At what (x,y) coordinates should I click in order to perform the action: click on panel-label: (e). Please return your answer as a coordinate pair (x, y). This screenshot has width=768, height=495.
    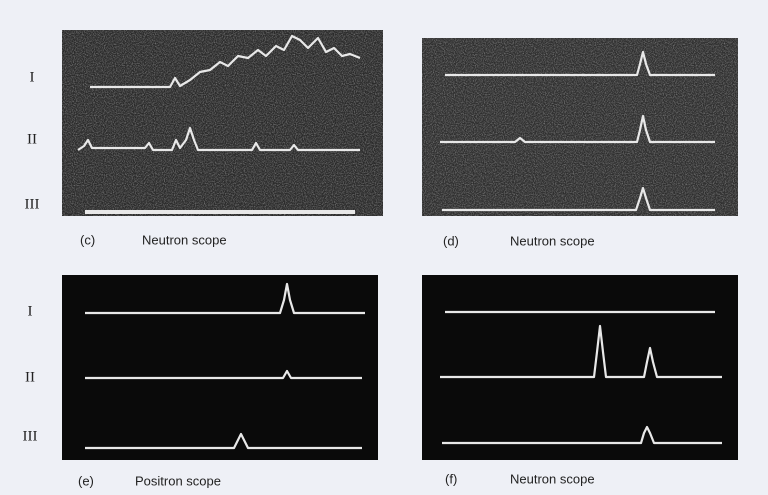
    Looking at the image, I should click on (86, 480).